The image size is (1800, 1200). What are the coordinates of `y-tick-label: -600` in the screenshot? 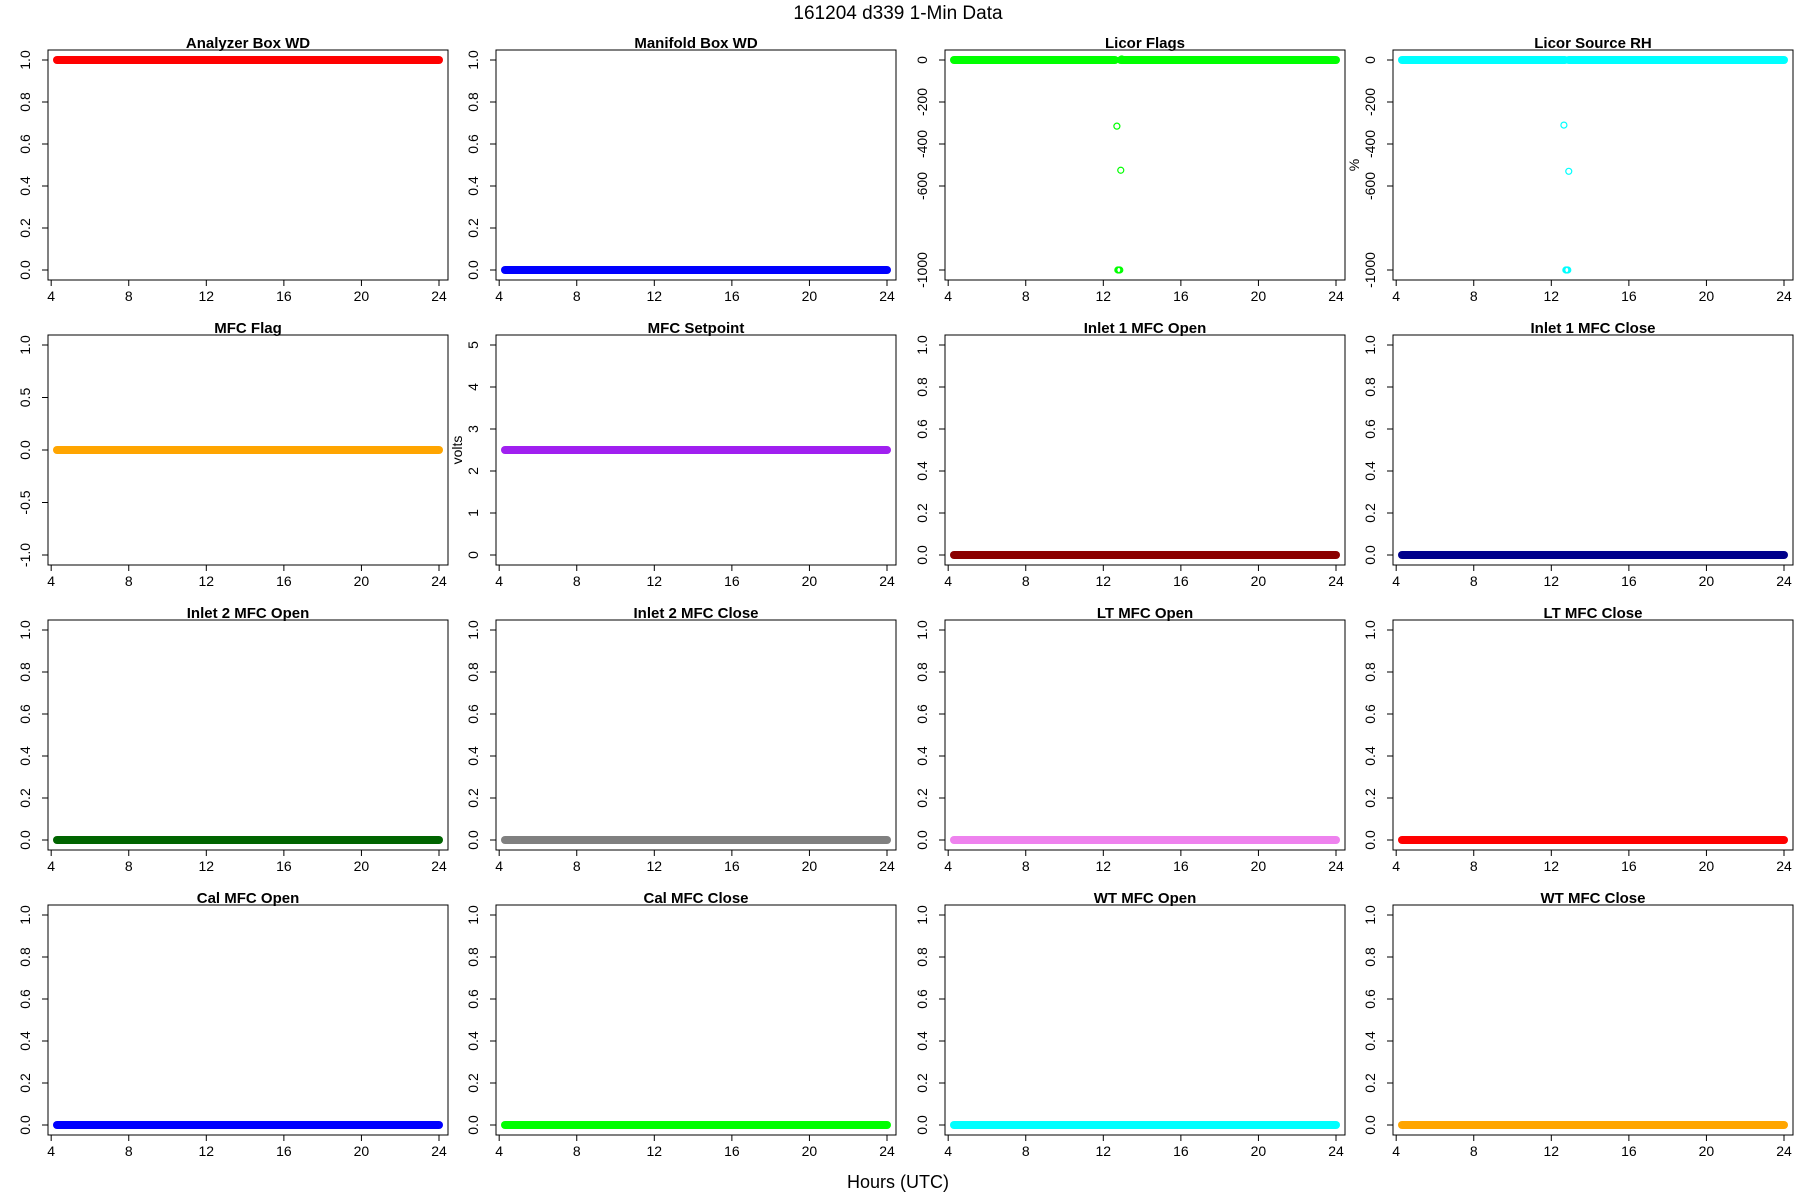 It's located at (1370, 186).